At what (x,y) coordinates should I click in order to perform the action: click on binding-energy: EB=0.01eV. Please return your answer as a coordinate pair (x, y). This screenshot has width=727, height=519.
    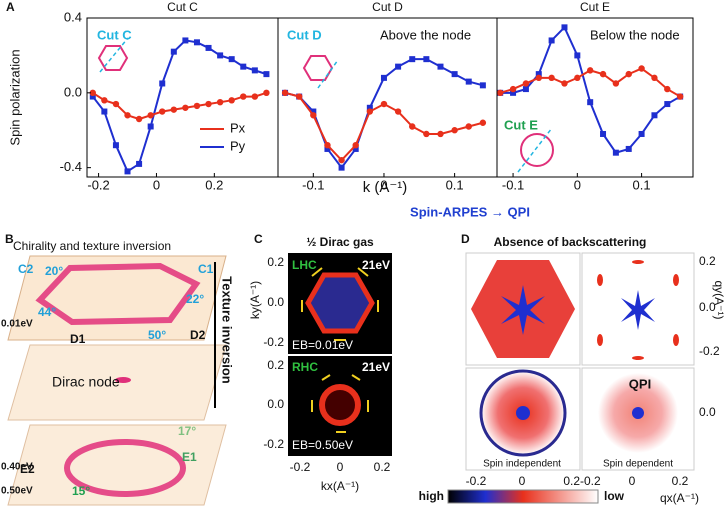
    Looking at the image, I should click on (322, 345).